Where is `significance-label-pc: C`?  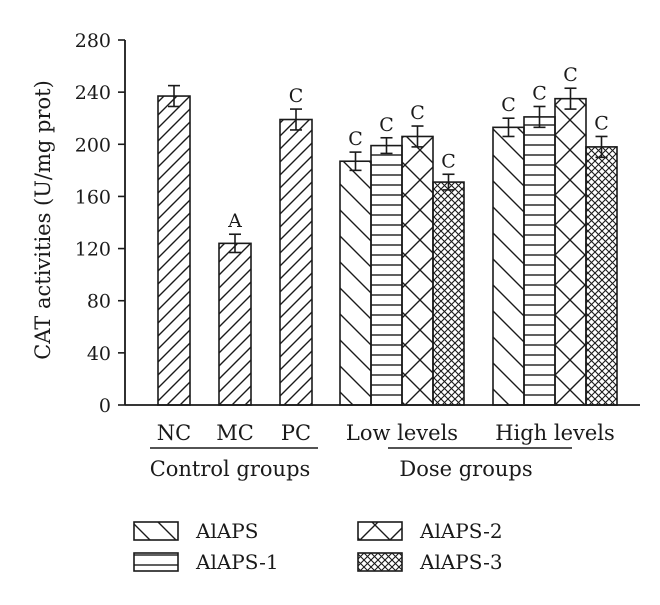
significance-label-pc: C is located at coordinates (296, 96).